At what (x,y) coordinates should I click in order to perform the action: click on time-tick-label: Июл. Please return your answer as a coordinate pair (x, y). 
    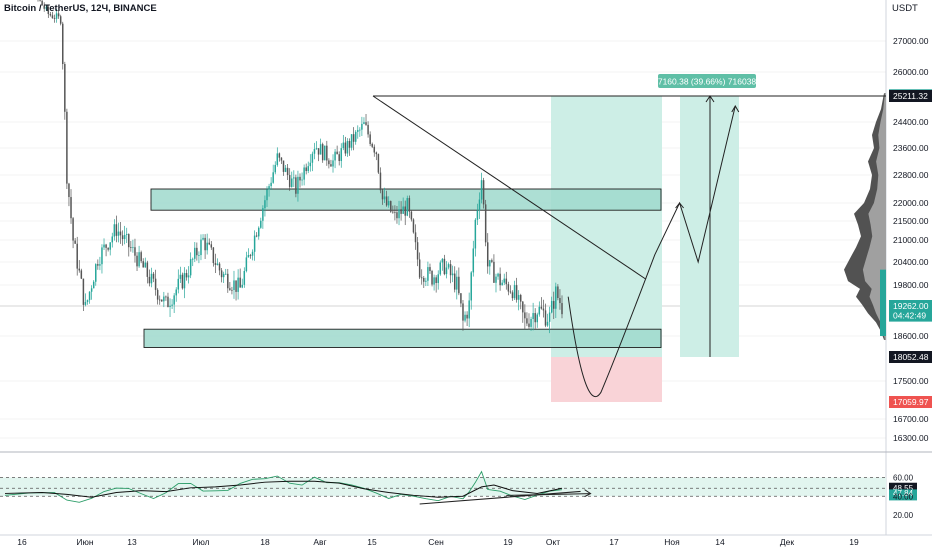
    Looking at the image, I should click on (200, 542).